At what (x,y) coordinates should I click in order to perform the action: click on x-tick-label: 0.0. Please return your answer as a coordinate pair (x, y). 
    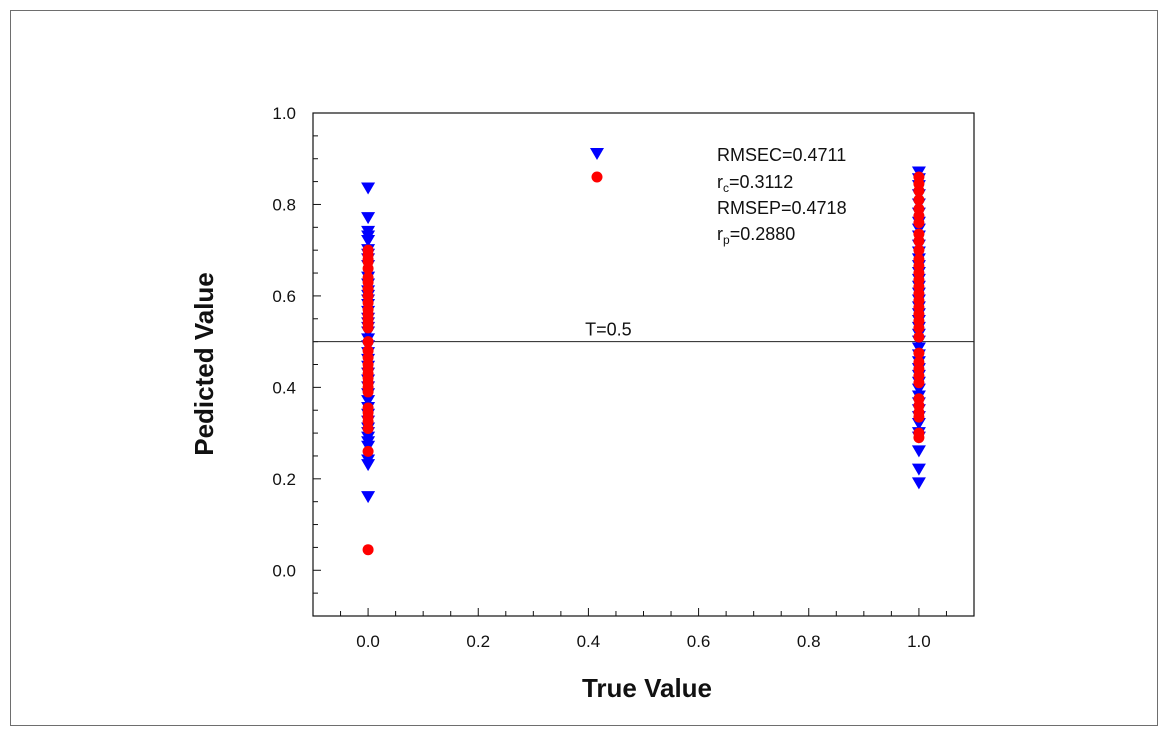
    Looking at the image, I should click on (368, 641).